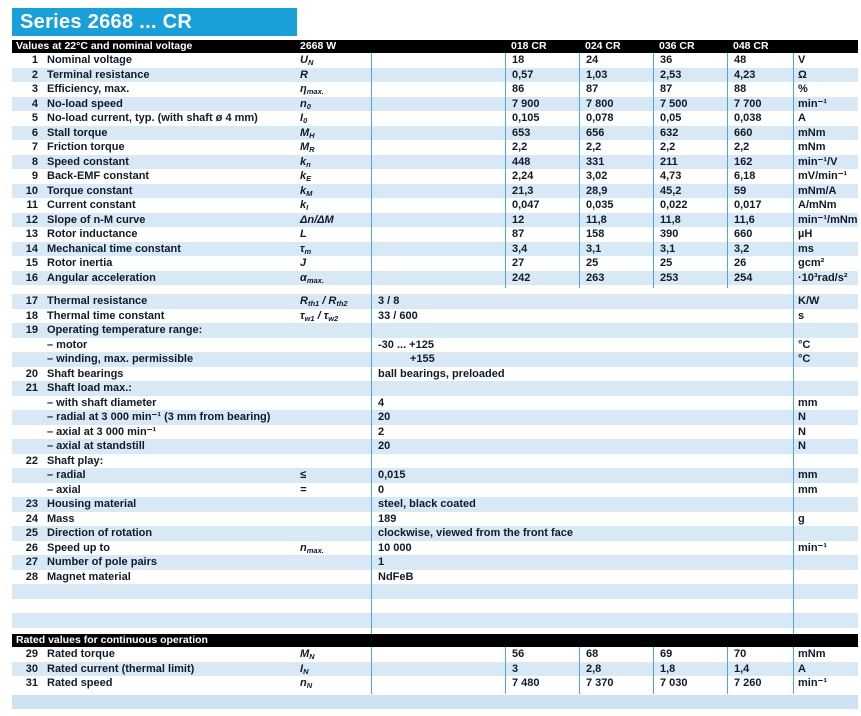 This screenshot has width=861, height=716. Describe the element at coordinates (435, 344) in the screenshot. I see `table-row: – motor -30 ... +125 °C` at that location.